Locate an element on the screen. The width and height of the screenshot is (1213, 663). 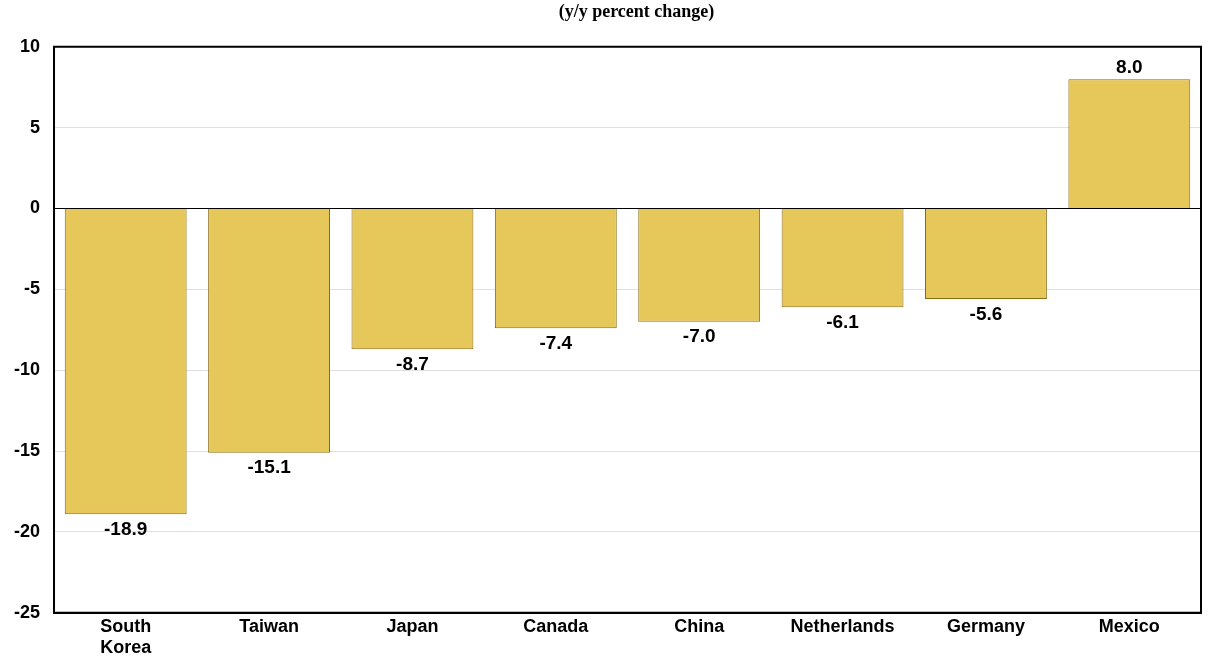
data-label: -8.7 is located at coordinates (412, 363).